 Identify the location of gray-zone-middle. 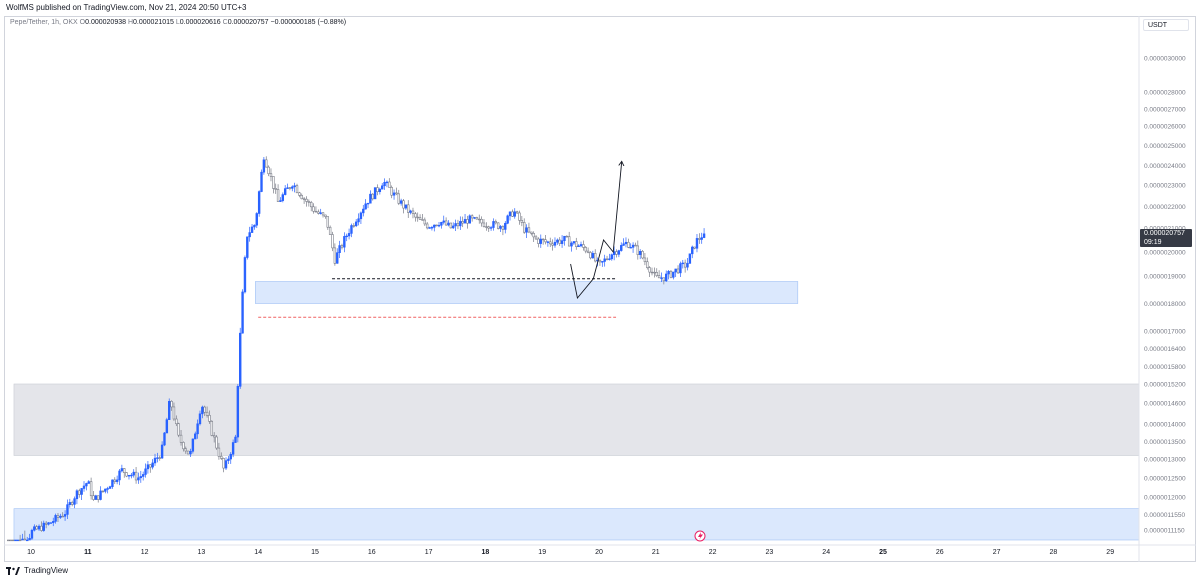
(576, 419).